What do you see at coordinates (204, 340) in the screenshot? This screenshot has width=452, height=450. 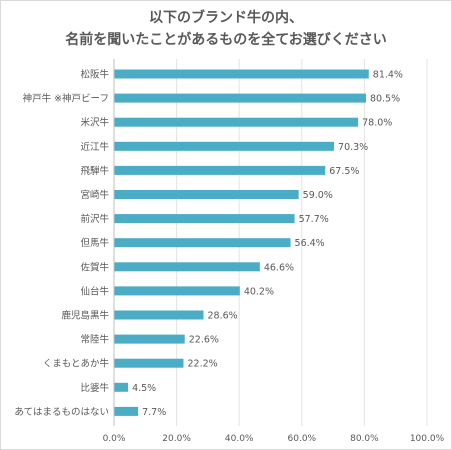 I see `value-label: 22.6%` at bounding box center [204, 340].